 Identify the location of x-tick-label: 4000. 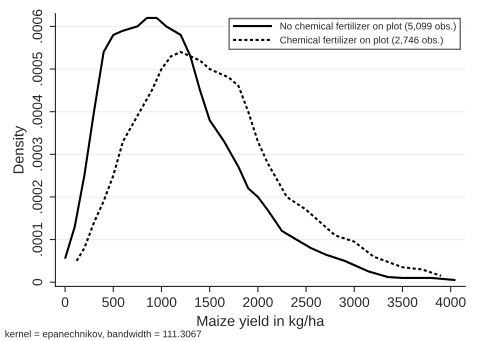
(451, 302).